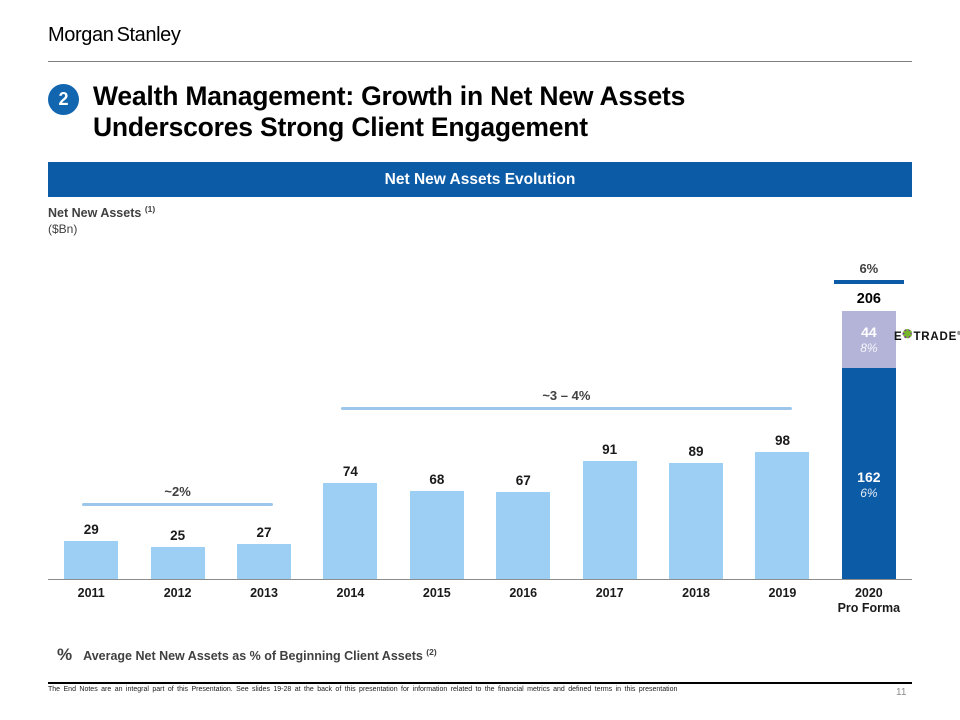 The height and width of the screenshot is (720, 960). I want to click on bar-2017, so click(609, 519).